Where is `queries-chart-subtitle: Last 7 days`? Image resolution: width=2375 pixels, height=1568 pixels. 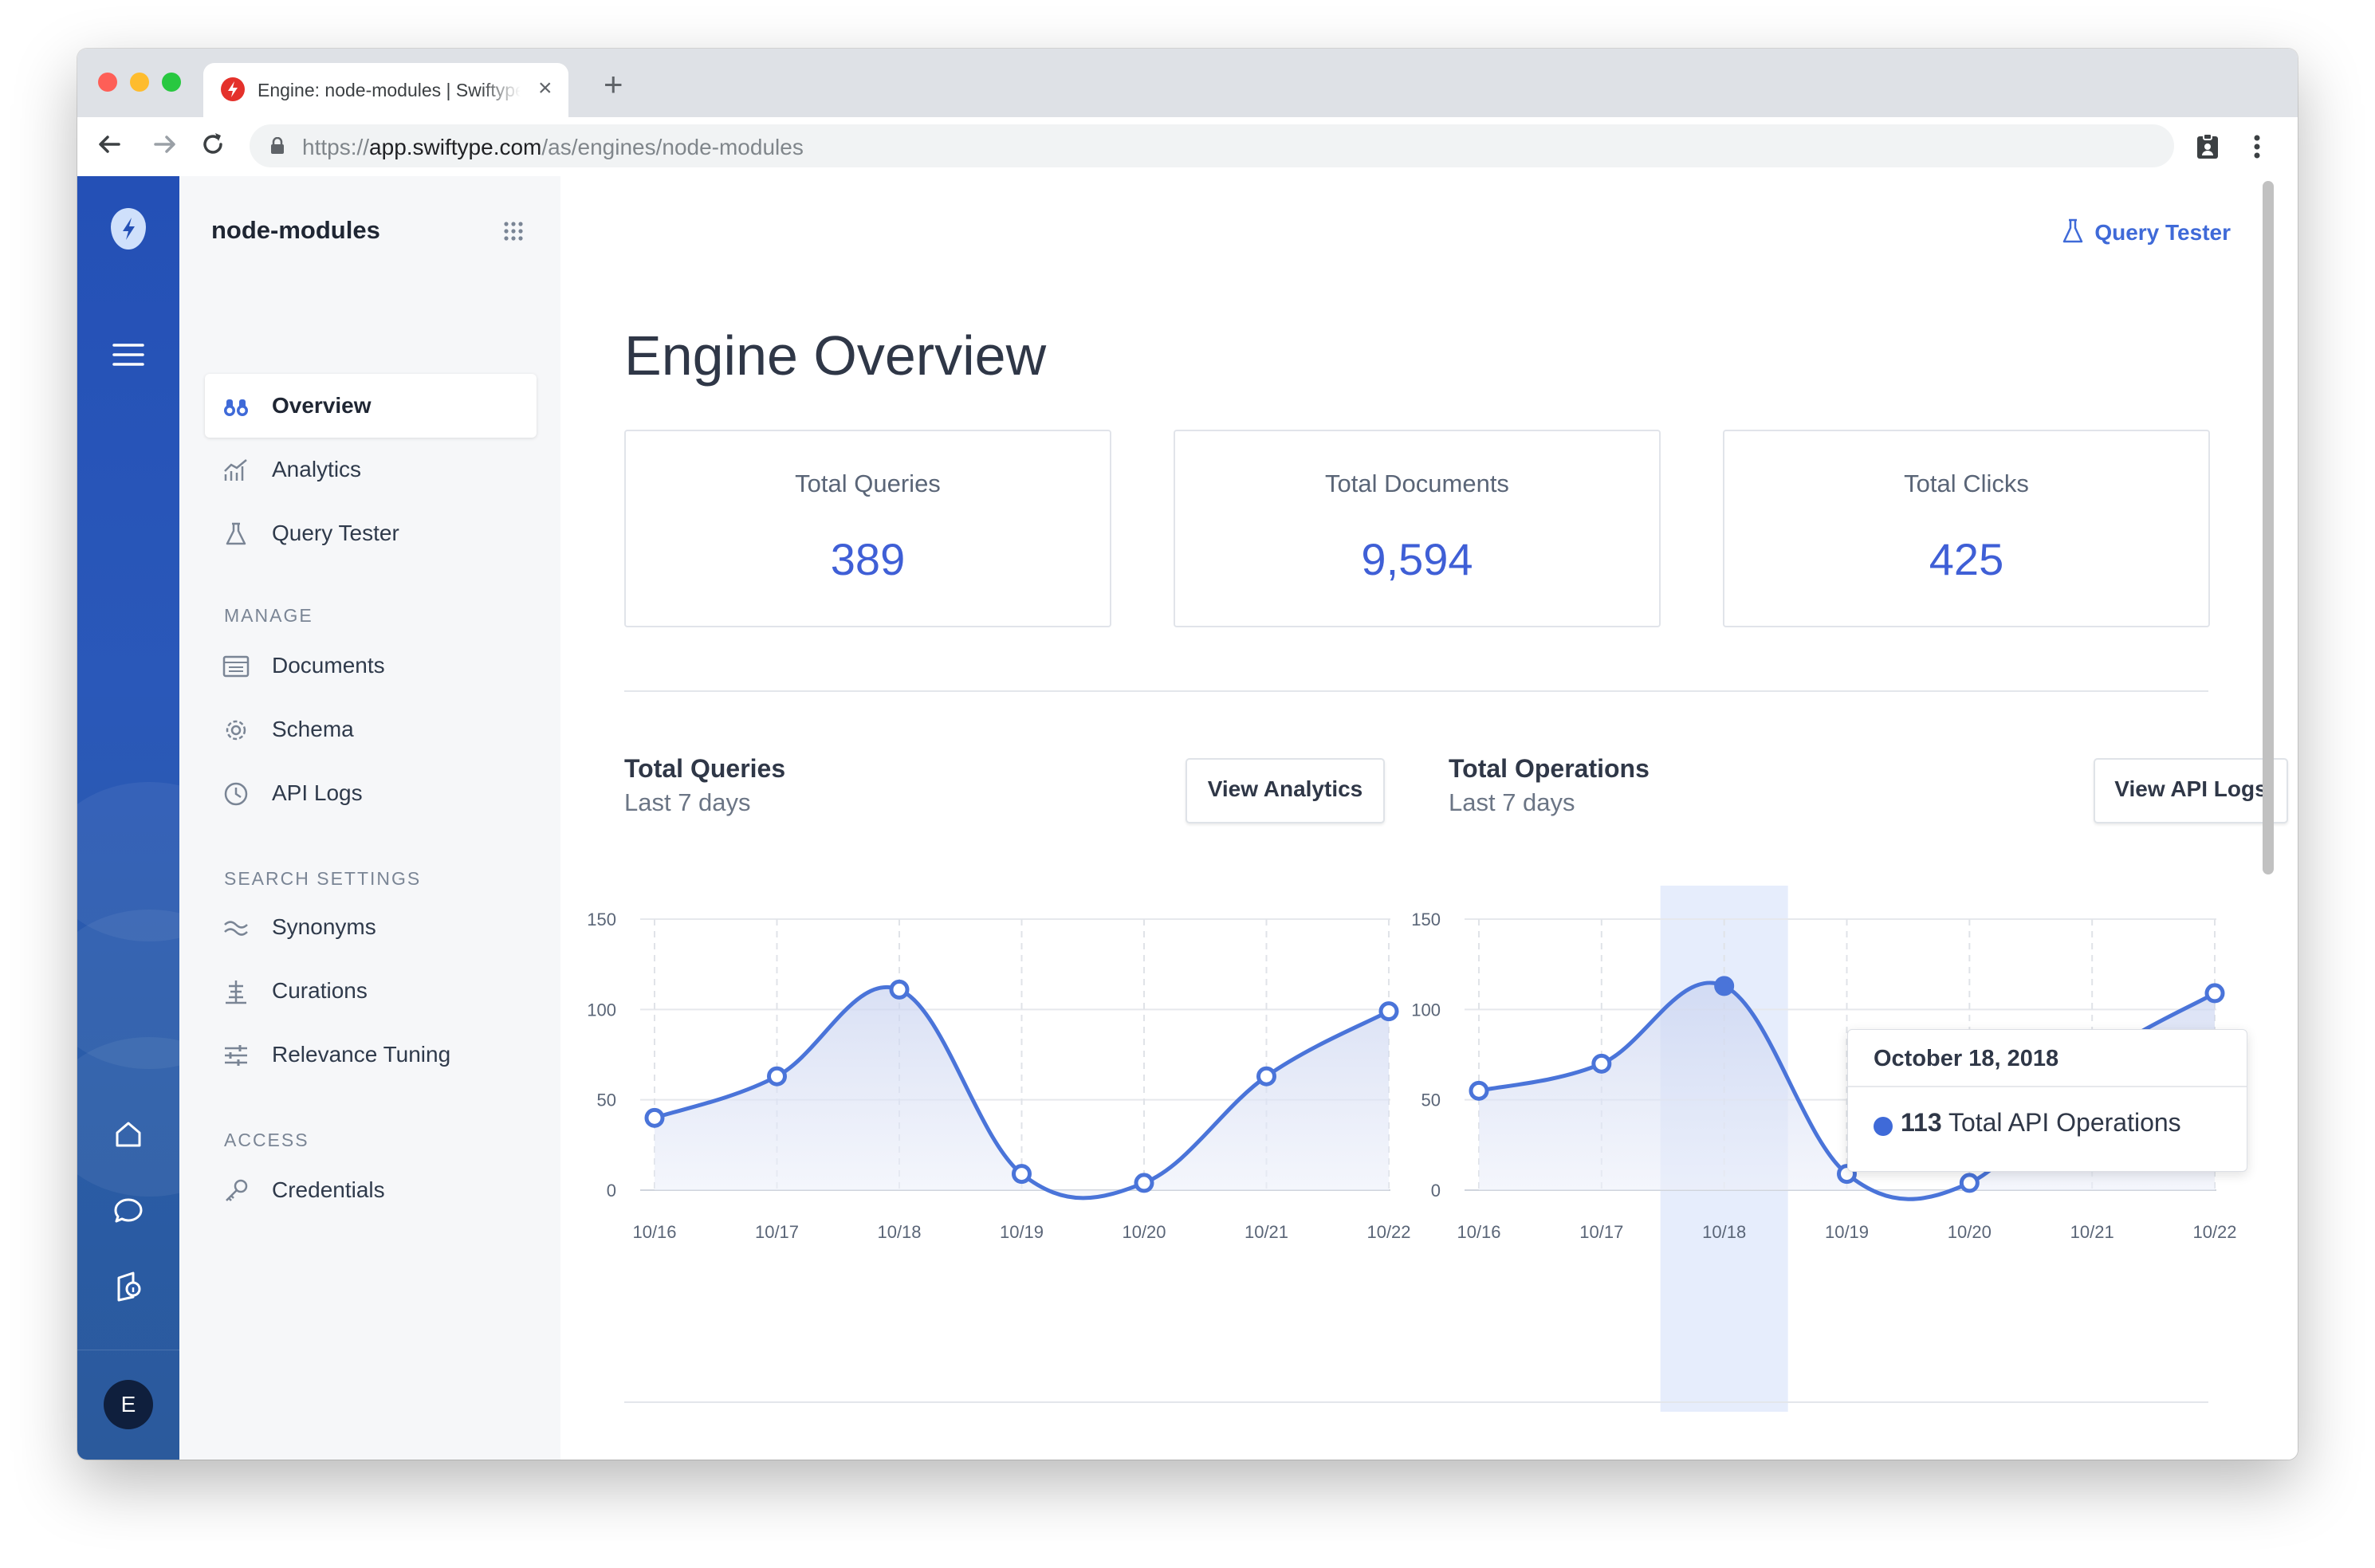
queries-chart-subtitle: Last 7 days is located at coordinates (687, 802).